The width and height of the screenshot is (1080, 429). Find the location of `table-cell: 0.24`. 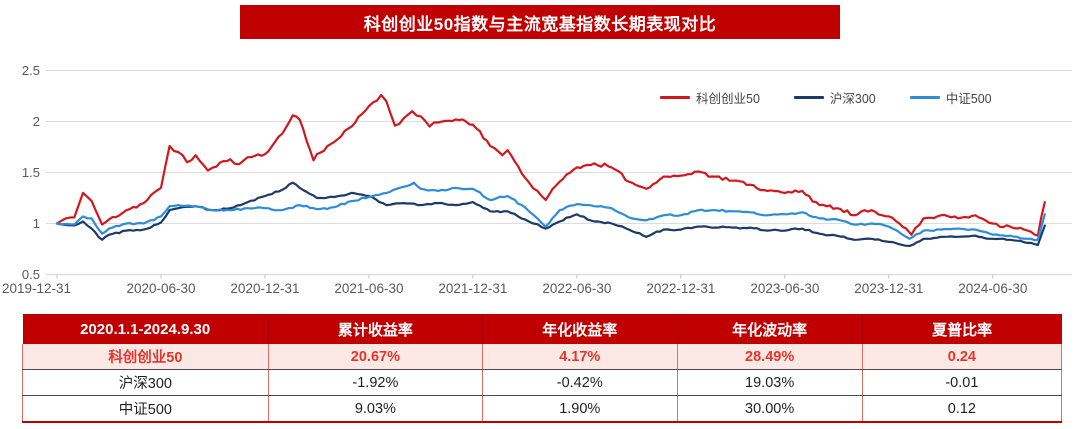

table-cell: 0.24 is located at coordinates (962, 357).